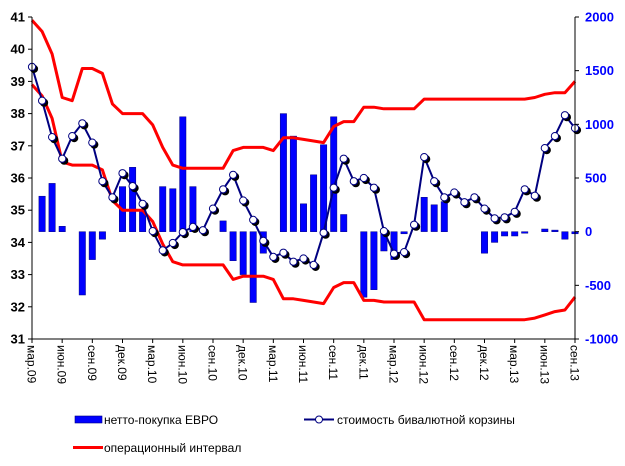 This screenshot has height=466, width=625. Describe the element at coordinates (18, 145) in the screenshot. I see `left-tick-label: 37` at that location.